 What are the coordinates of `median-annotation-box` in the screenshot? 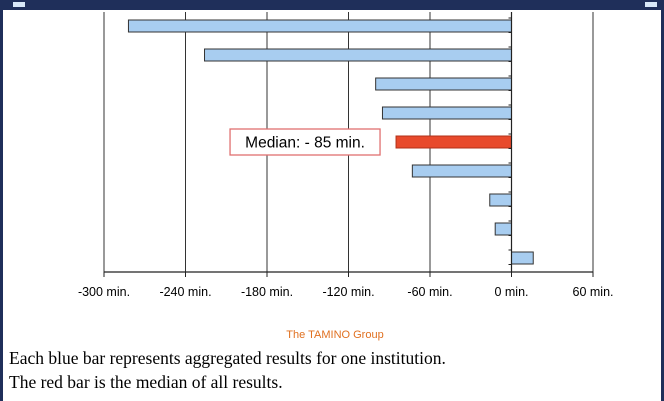 It's located at (305, 142).